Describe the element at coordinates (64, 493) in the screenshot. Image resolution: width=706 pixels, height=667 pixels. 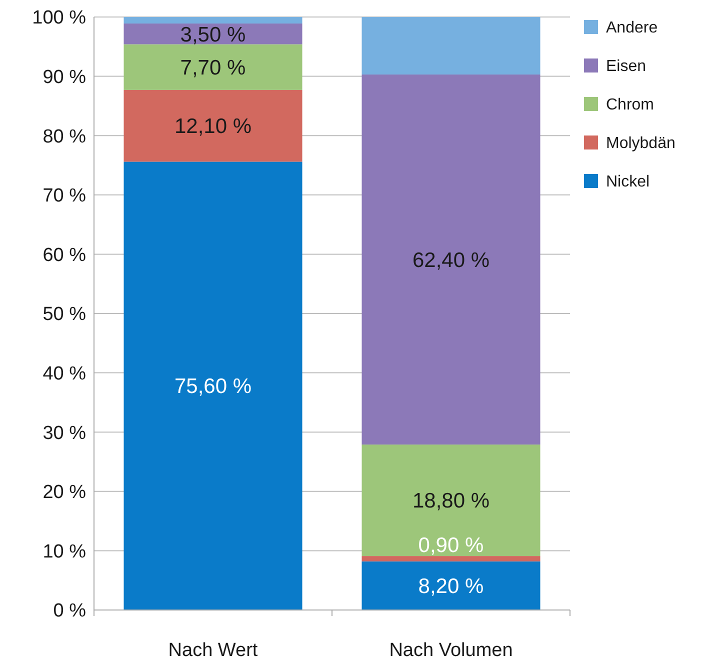
I see `y-tick-label: 20 %` at that location.